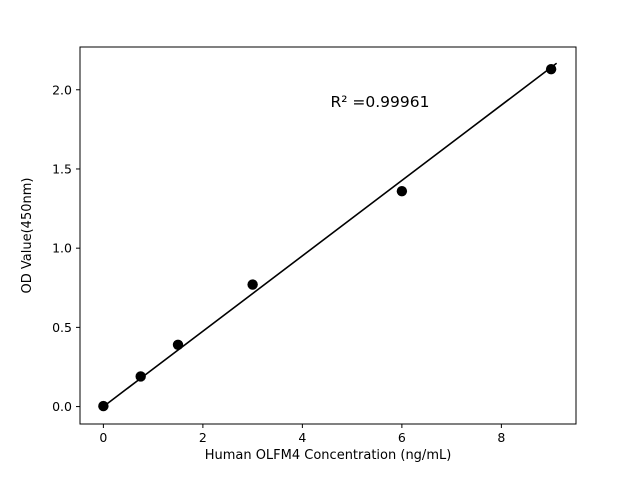 The height and width of the screenshot is (480, 640). Describe the element at coordinates (27, 236) in the screenshot. I see `y-axis-label: OD Value(450nm)` at that location.